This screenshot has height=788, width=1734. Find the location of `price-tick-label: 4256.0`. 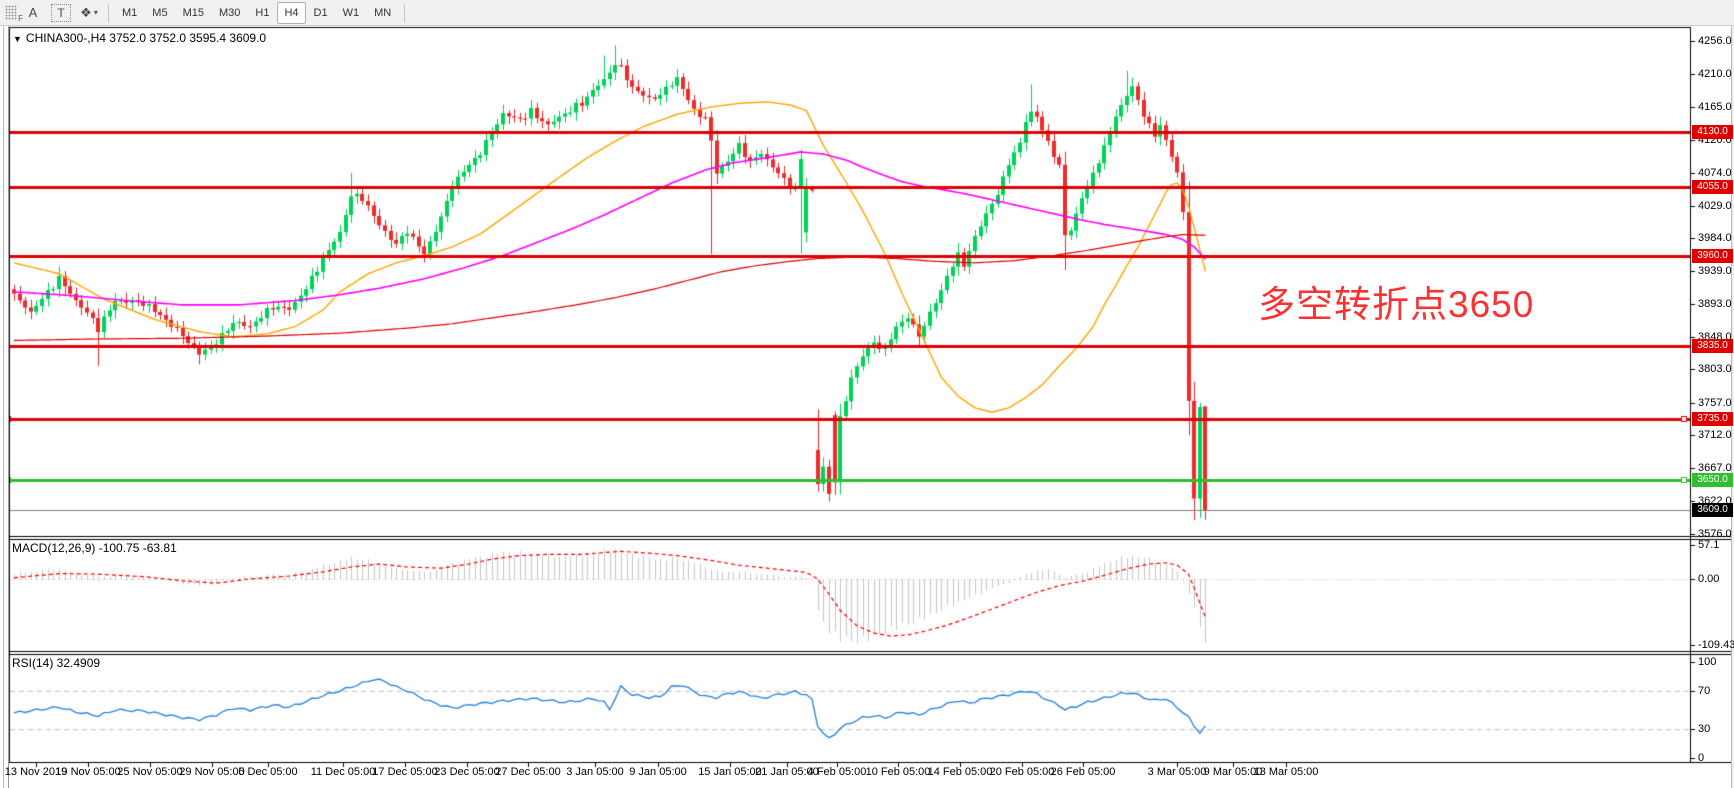

price-tick-label: 4256.0 is located at coordinates (1715, 41).